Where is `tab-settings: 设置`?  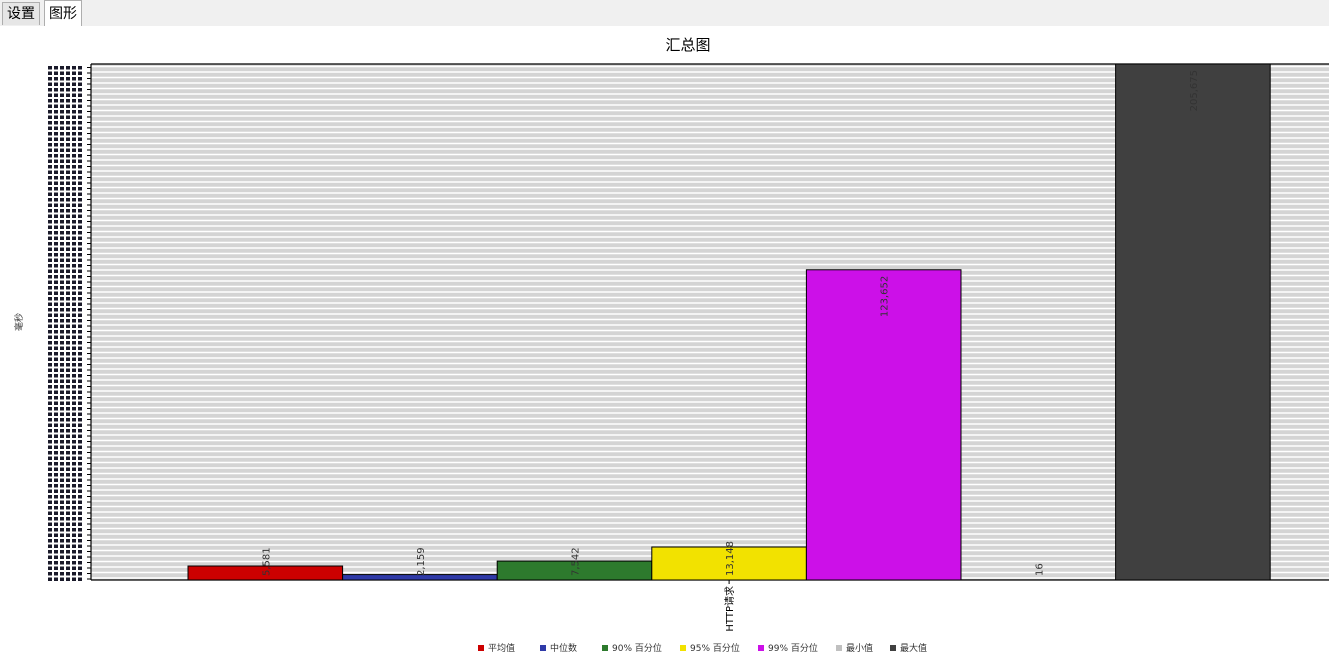
tab-settings: 设置 is located at coordinates (21, 13).